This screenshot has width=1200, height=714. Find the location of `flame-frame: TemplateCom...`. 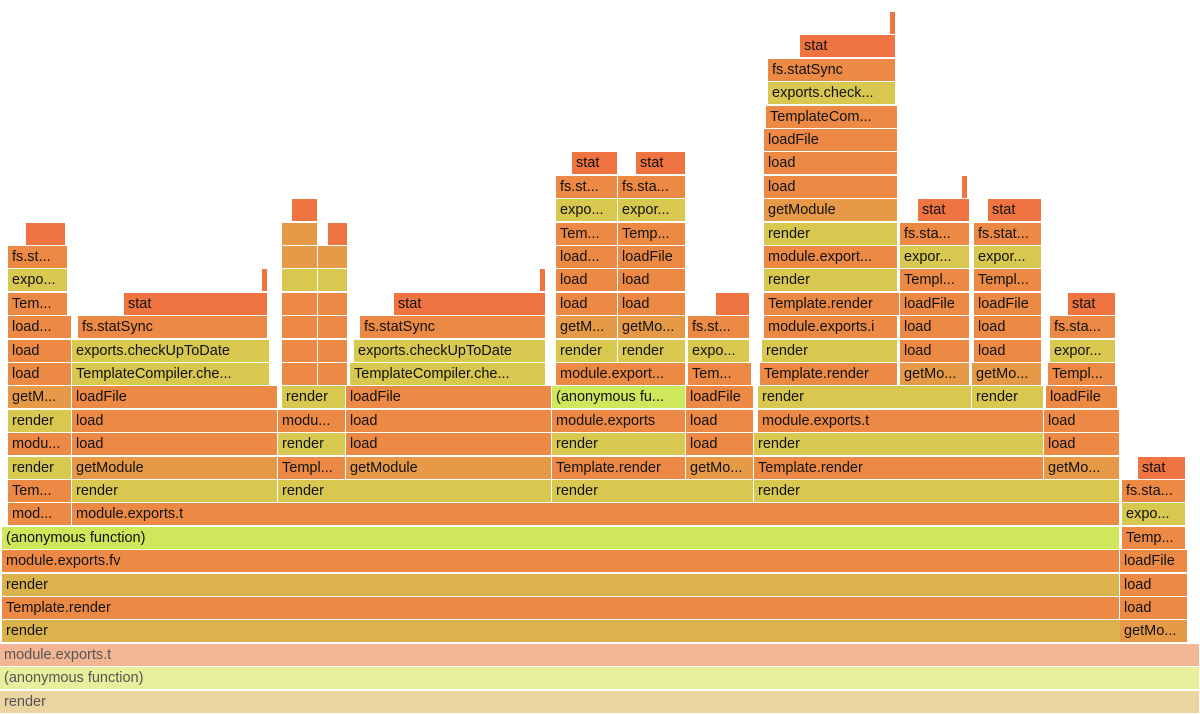

flame-frame: TemplateCom... is located at coordinates (832, 117).